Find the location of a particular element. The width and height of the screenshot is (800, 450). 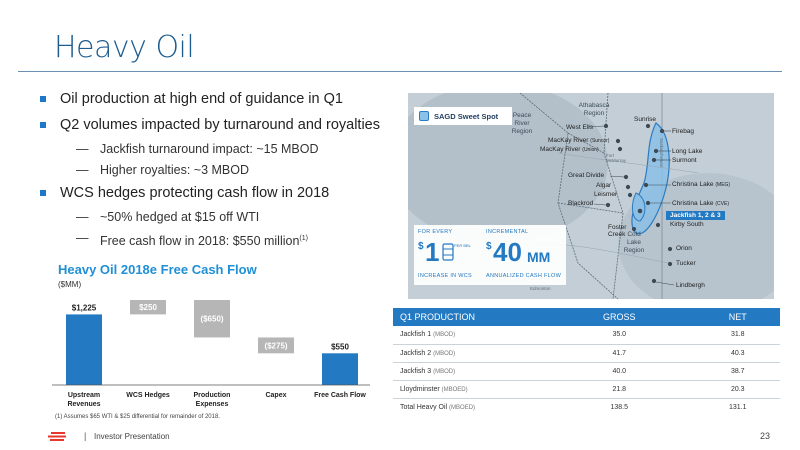

table-row: Jackfish 1 (MBOD) 35.0 31.8 is located at coordinates (586, 335).